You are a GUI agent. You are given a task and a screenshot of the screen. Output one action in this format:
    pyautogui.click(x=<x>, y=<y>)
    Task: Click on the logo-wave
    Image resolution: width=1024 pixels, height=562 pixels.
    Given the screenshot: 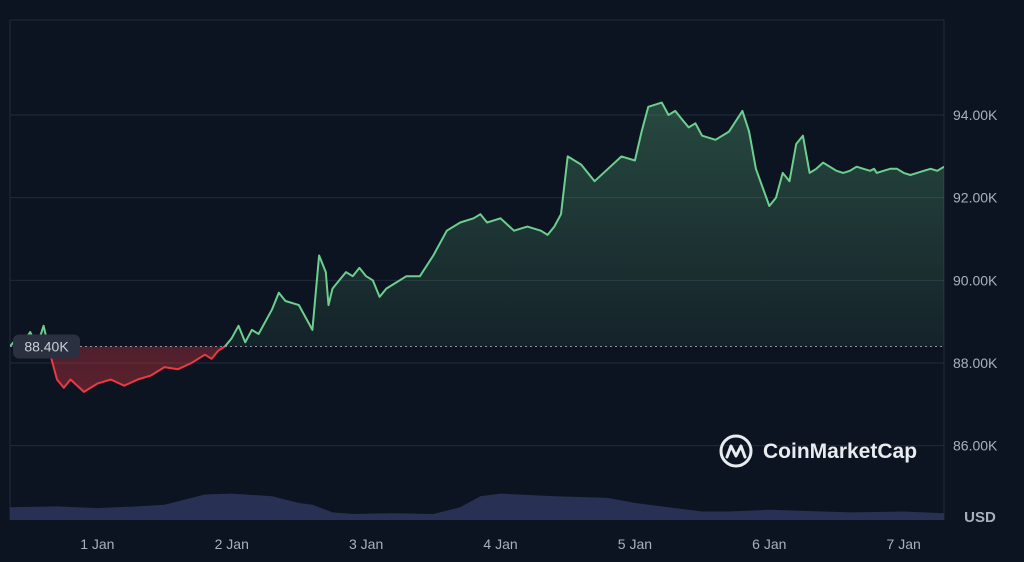 What is the action you would take?
    pyautogui.click(x=736, y=451)
    